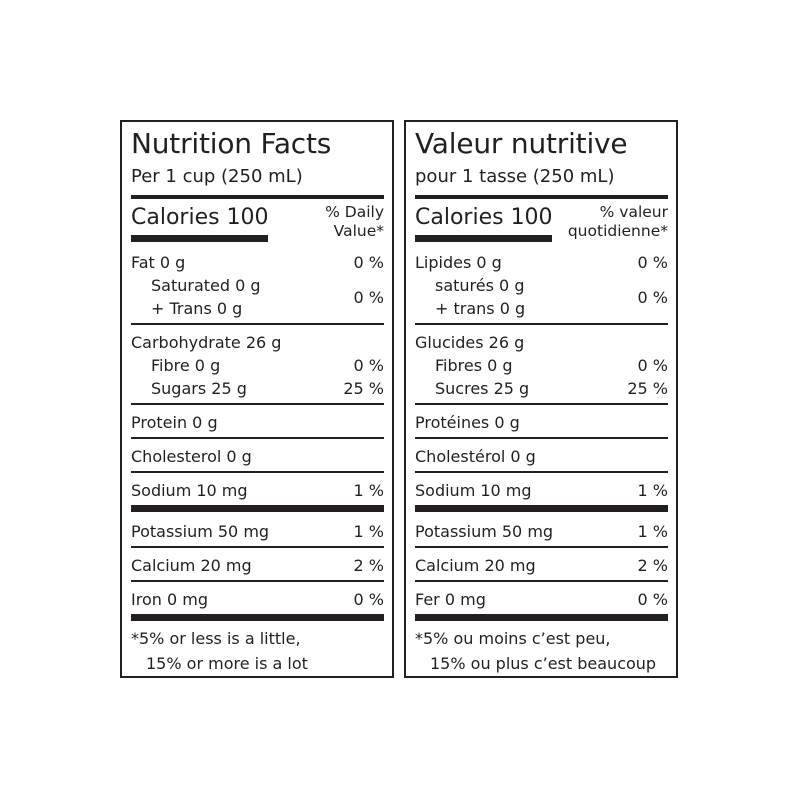 The image size is (800, 800). I want to click on panel-title: Nutrition Facts, so click(231, 143).